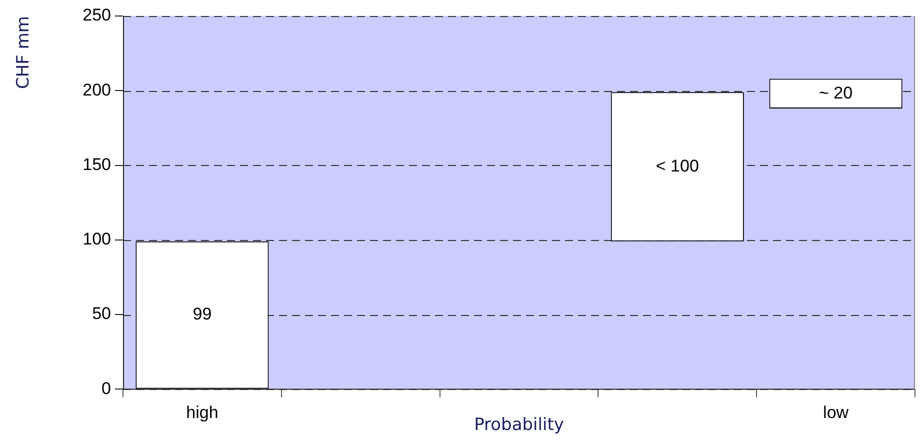 This screenshot has width=921, height=444. Describe the element at coordinates (96, 164) in the screenshot. I see `y-tick-label: 150` at that location.